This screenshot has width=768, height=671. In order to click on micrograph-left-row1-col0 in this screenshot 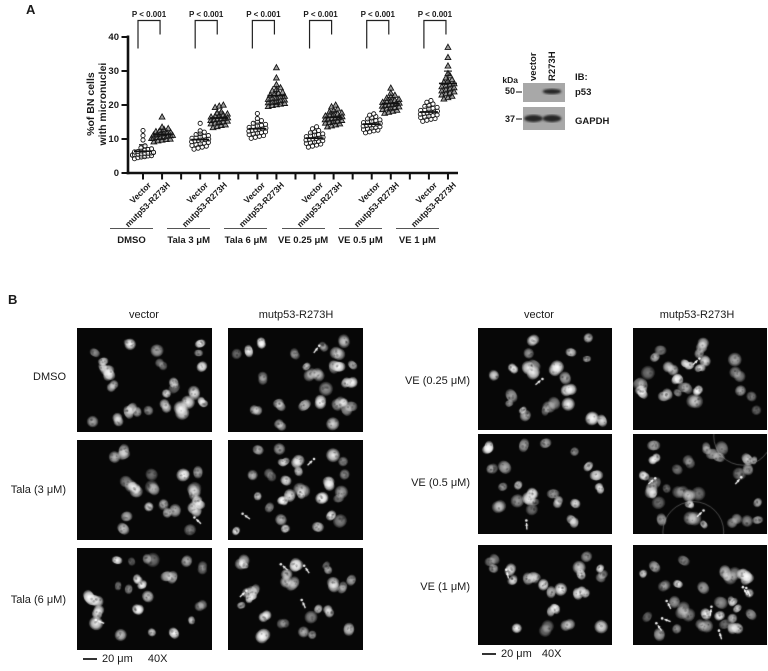, I will do `click(144, 490)`.